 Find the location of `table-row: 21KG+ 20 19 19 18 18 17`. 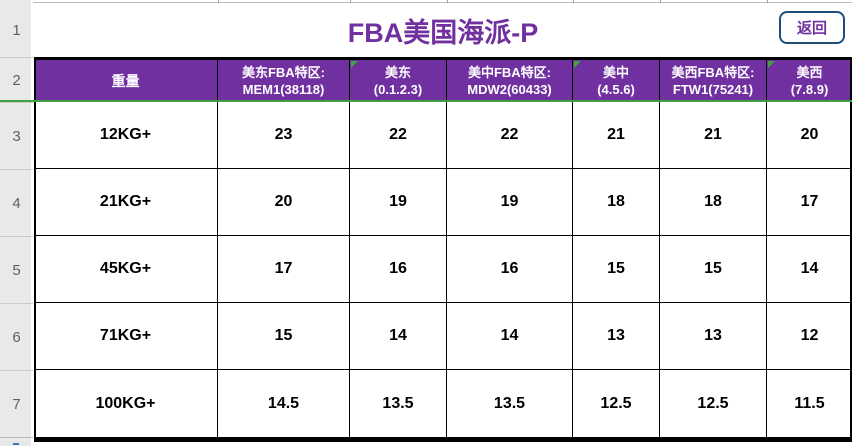

table-row: 21KG+ 20 19 19 18 18 17 is located at coordinates (443, 202).